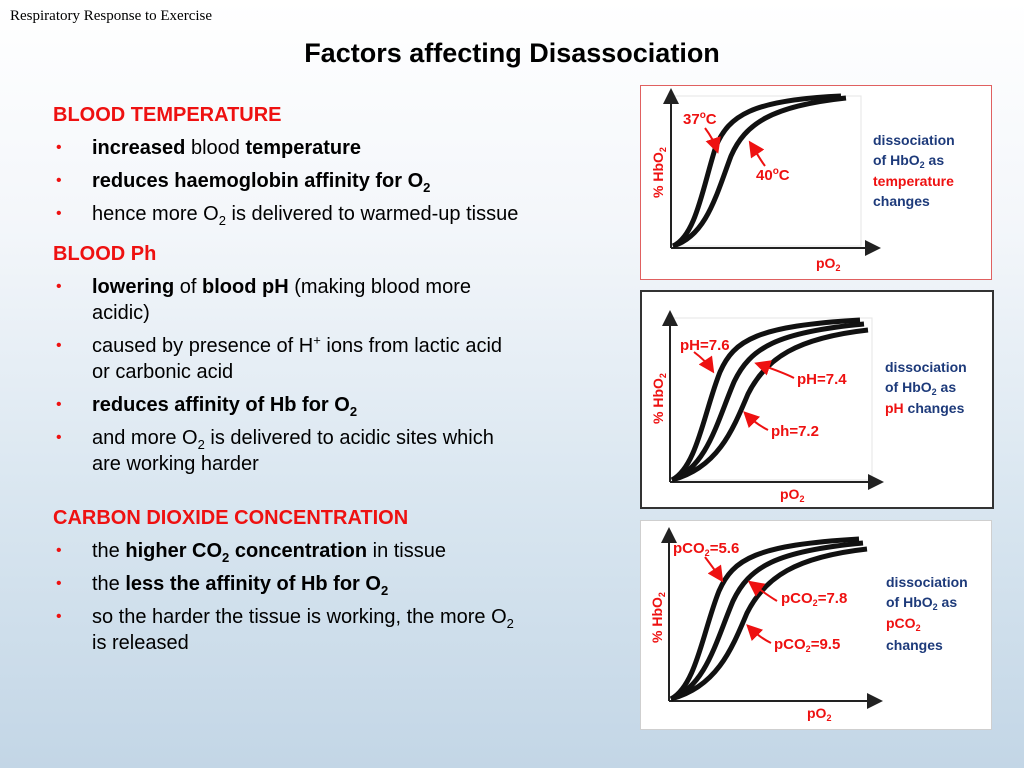 Image resolution: width=1024 pixels, height=768 pixels. I want to click on section-heading: BLOOD TEMPERATURE, so click(167, 115).